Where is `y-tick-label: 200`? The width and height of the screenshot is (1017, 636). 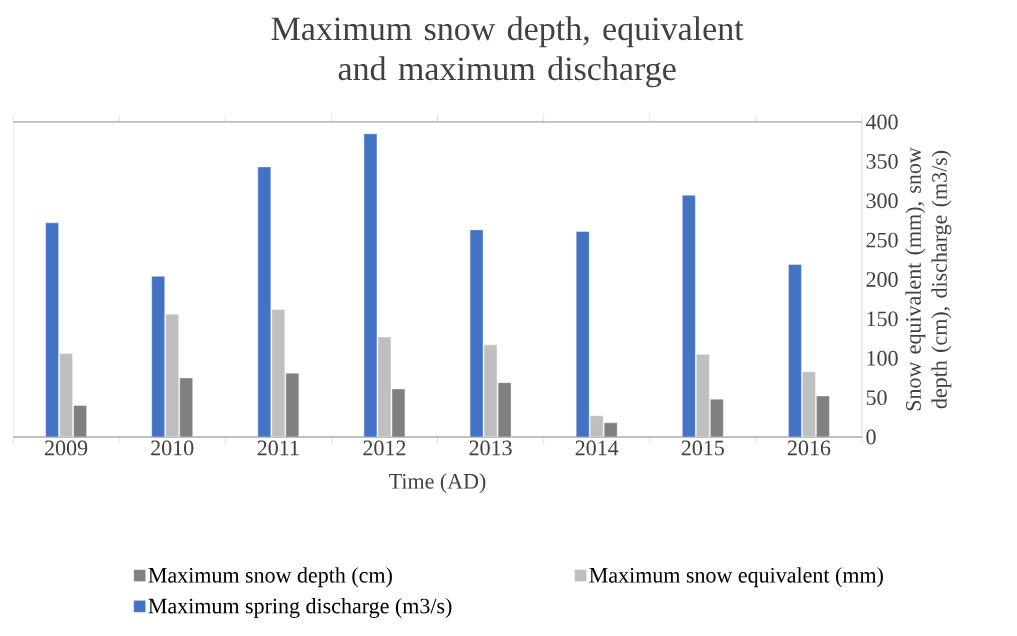 y-tick-label: 200 is located at coordinates (882, 279).